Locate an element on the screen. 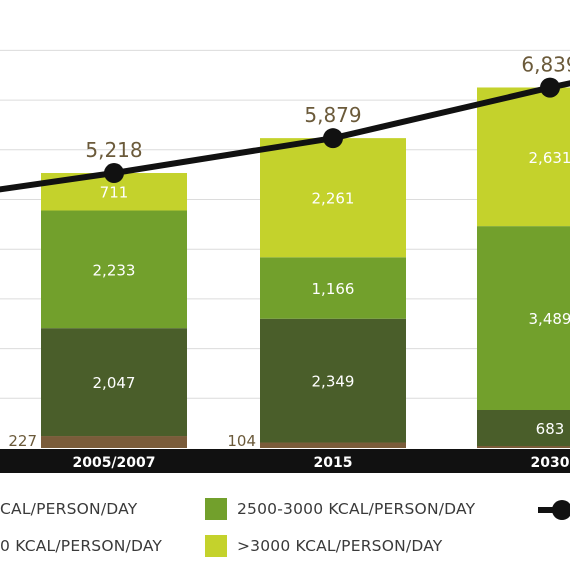  line-label: 6,839 is located at coordinates (545, 65).